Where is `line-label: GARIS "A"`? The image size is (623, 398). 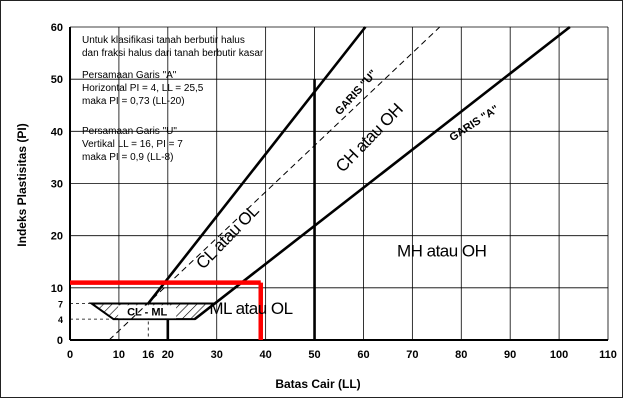 line-label: GARIS "A" is located at coordinates (474, 123).